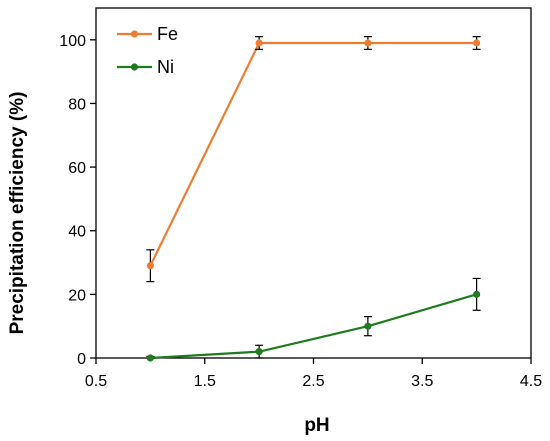 The width and height of the screenshot is (550, 441). What do you see at coordinates (531, 381) in the screenshot?
I see `x-tick-label: 4.5` at bounding box center [531, 381].